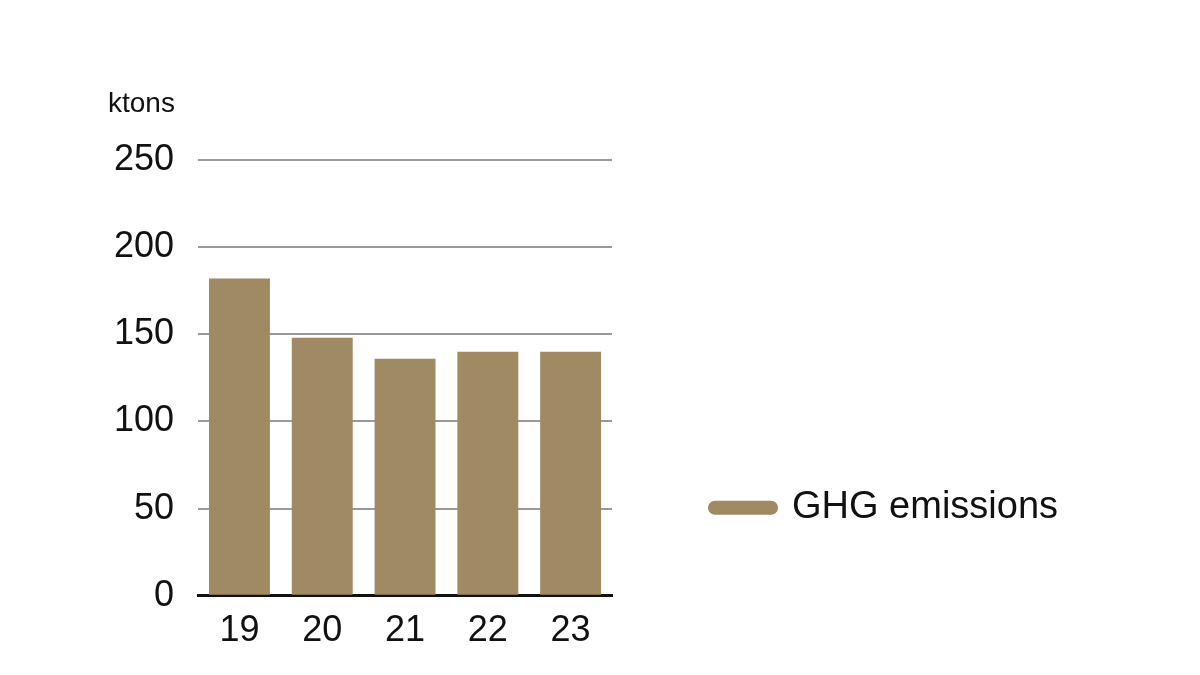 The image size is (1200, 675). I want to click on x-tick-label: 23, so click(570, 629).